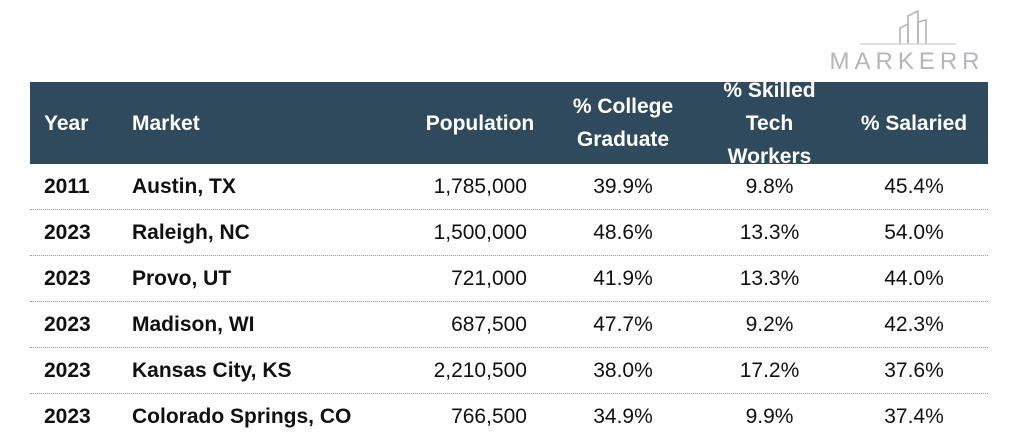 The image size is (1024, 446). Describe the element at coordinates (769, 324) in the screenshot. I see `cell-tech: 9.2%` at that location.